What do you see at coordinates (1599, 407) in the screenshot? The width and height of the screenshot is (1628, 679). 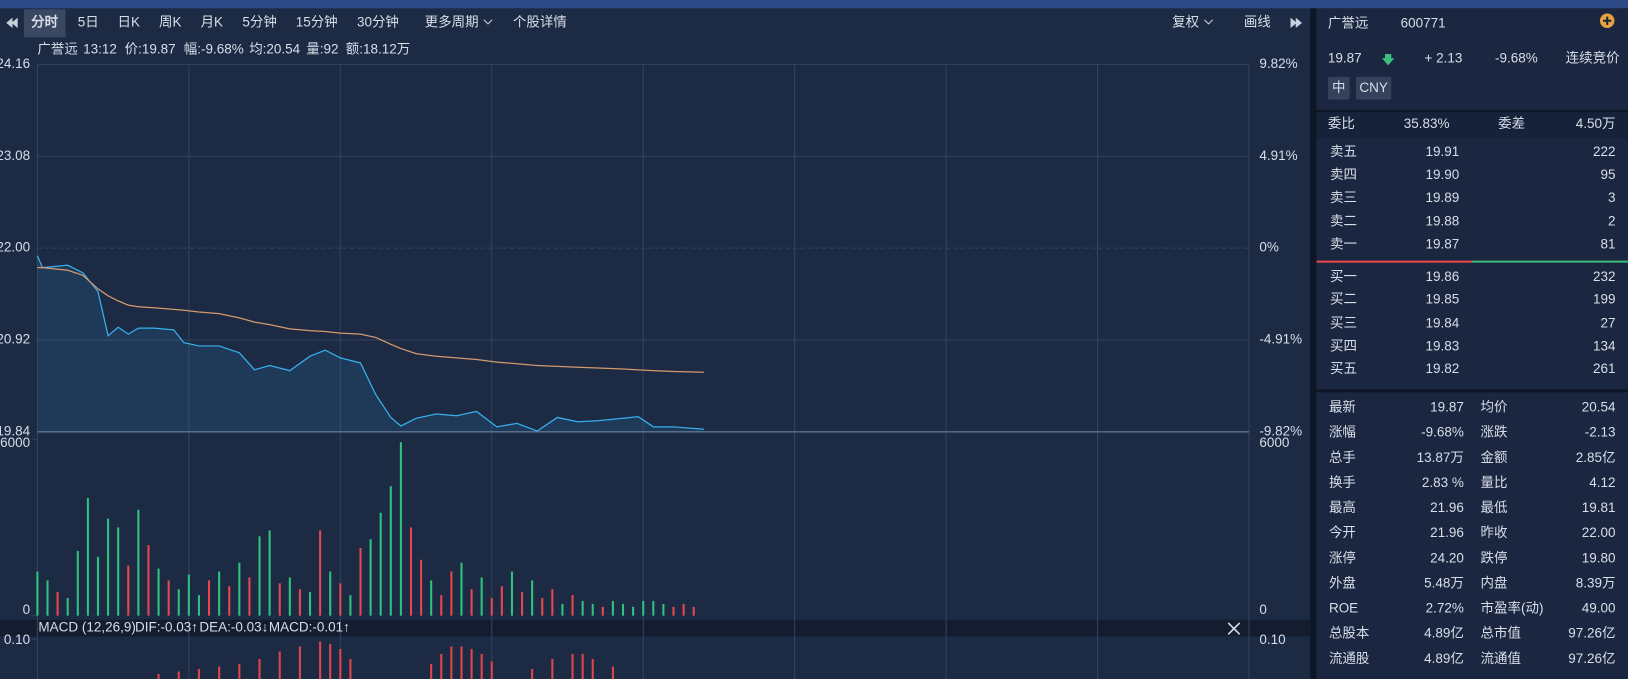 I see `stat-value: 20.54` at bounding box center [1599, 407].